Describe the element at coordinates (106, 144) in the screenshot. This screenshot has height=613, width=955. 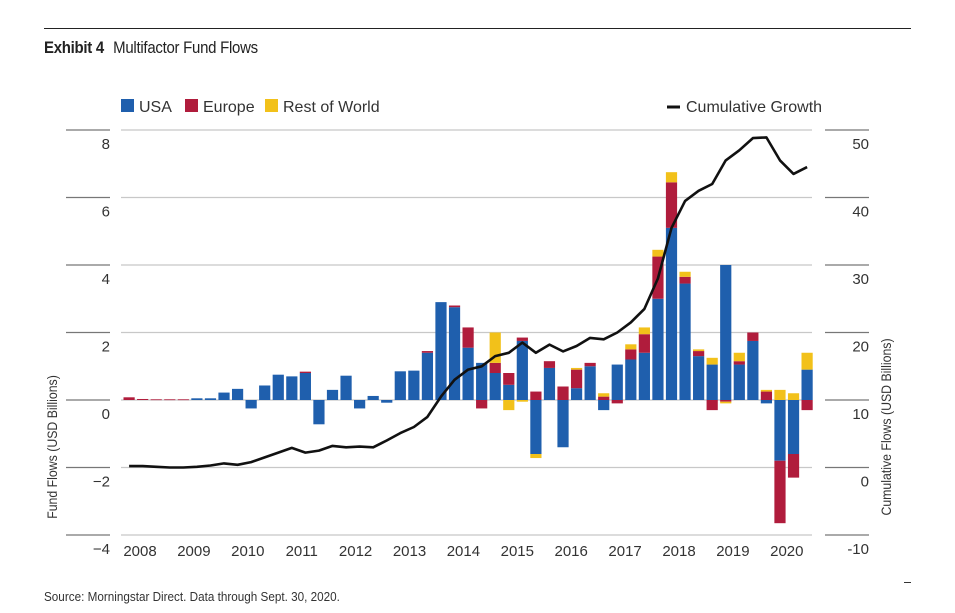
I see `left-tick-label: 8` at that location.